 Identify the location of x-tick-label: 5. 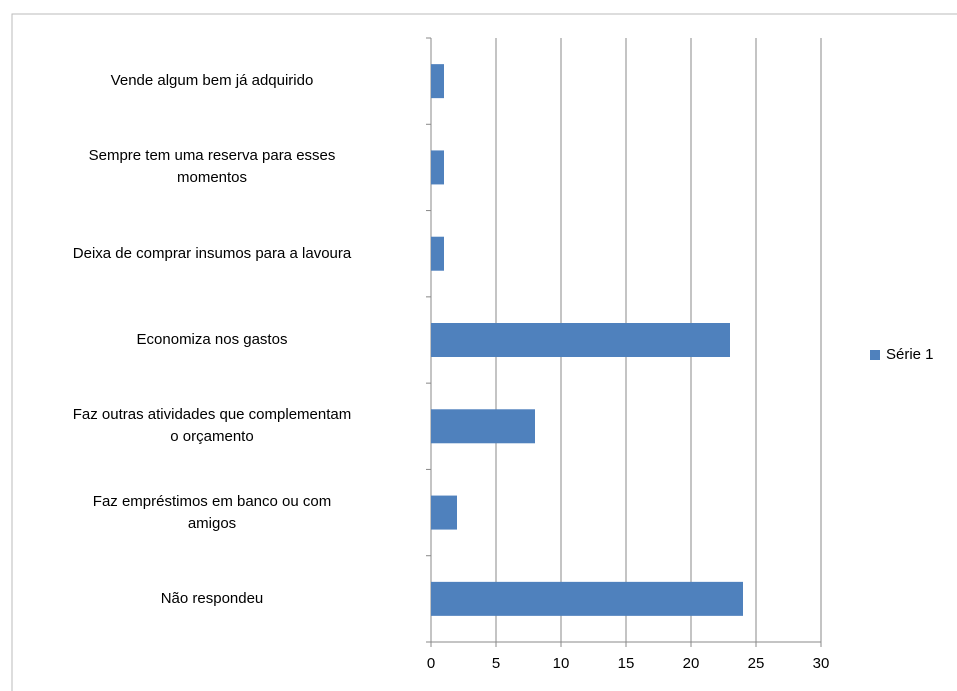
(496, 663).